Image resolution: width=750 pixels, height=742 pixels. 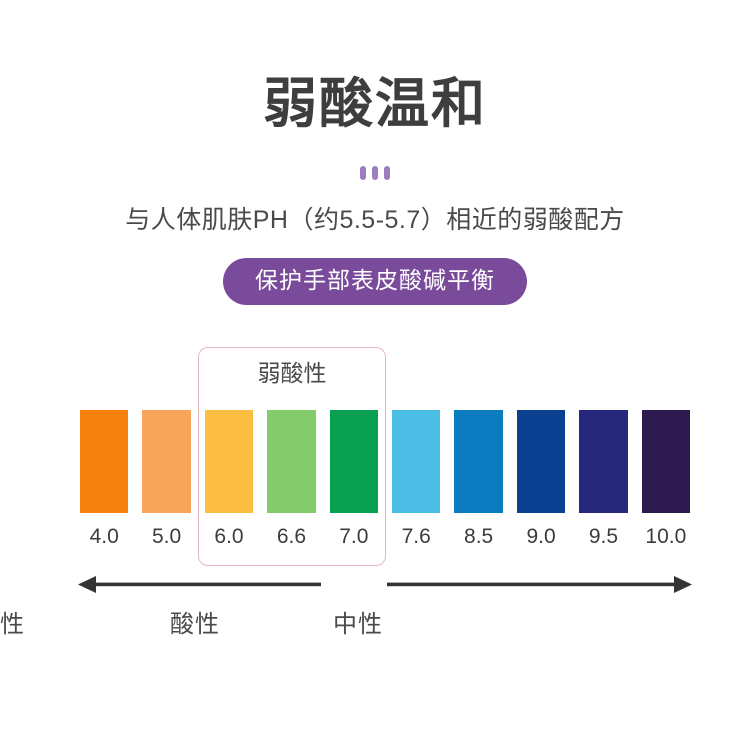 What do you see at coordinates (87, 584) in the screenshot?
I see `arrow-head-left` at bounding box center [87, 584].